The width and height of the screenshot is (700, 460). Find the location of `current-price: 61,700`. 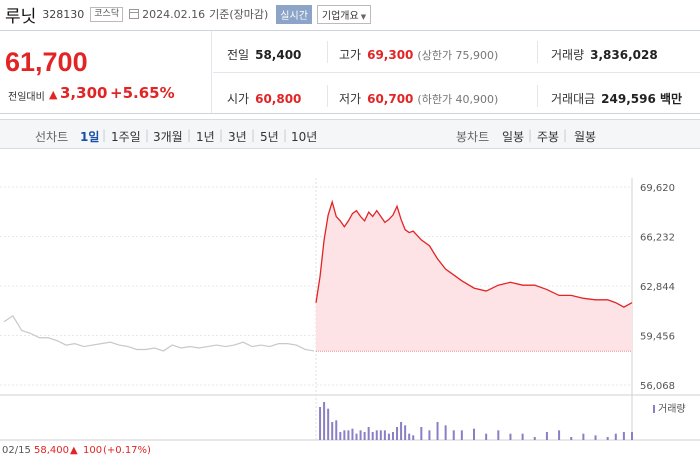

current-price: 61,700 is located at coordinates (46, 62).